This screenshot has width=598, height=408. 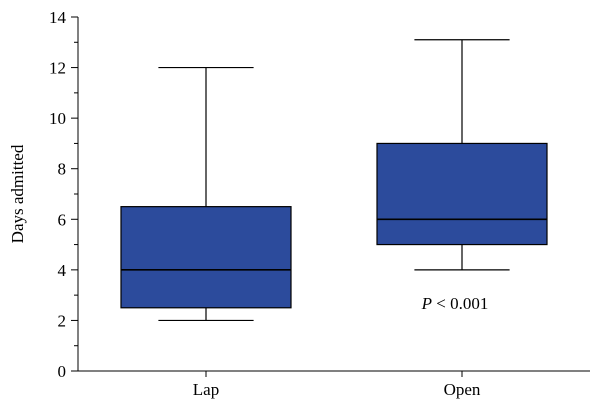 I want to click on y-tick-label: 6, so click(x=62, y=219).